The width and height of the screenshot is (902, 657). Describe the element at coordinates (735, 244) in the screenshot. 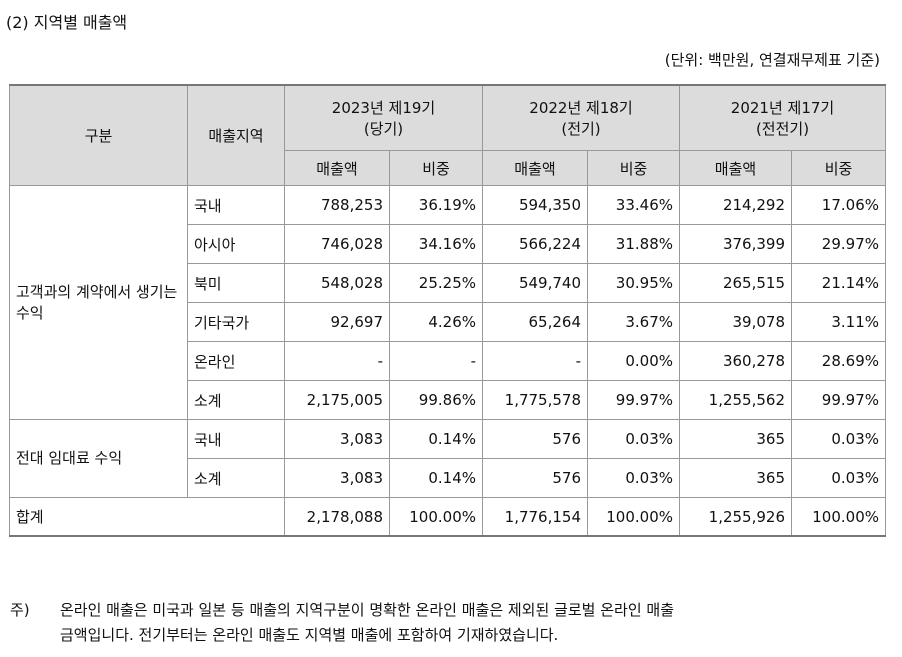

I see `value-cell: 376,399` at that location.